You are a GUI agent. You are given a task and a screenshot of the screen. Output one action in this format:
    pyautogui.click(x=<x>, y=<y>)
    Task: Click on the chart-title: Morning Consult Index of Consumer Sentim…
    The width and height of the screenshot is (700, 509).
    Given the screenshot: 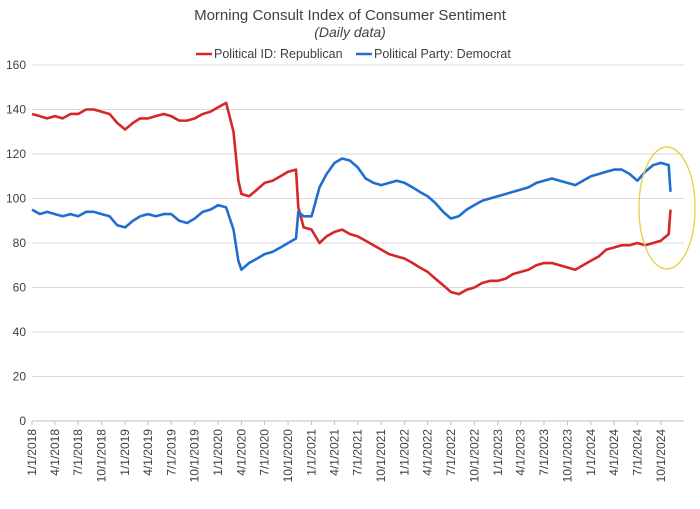 What is the action you would take?
    pyautogui.click(x=350, y=15)
    